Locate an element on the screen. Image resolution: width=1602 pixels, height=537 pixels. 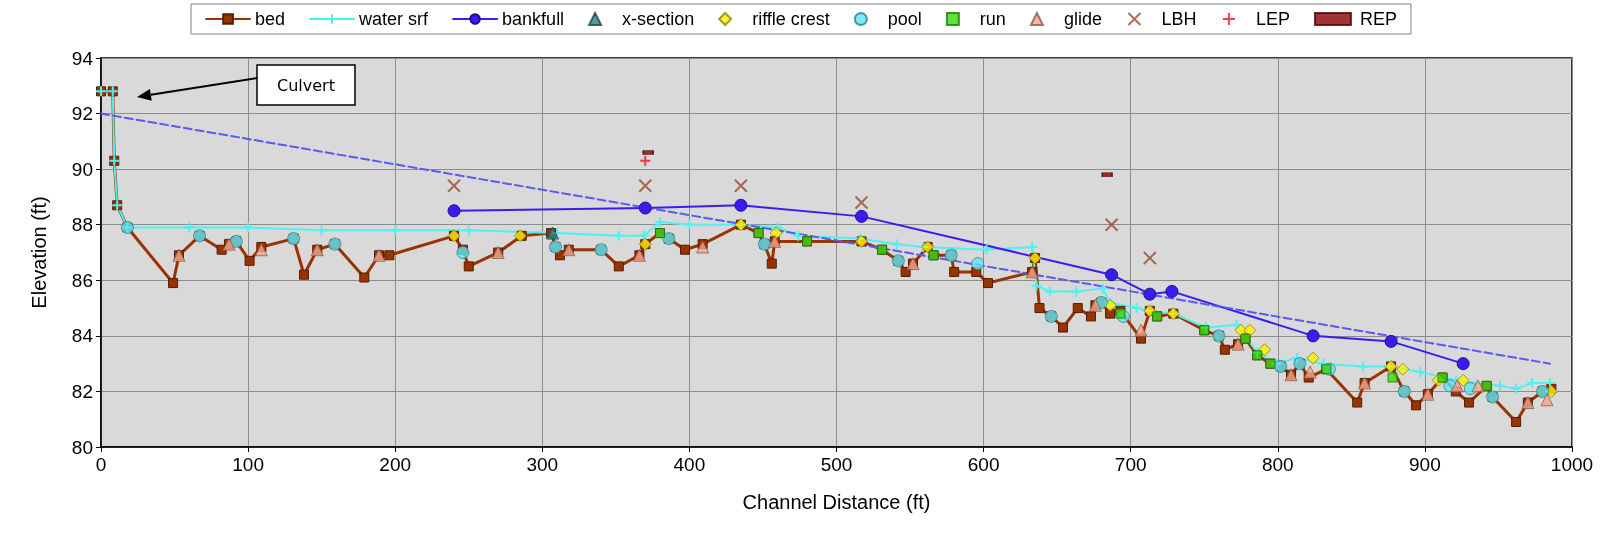
x-axis-title: Channel Distance (ft) is located at coordinates (836, 502).